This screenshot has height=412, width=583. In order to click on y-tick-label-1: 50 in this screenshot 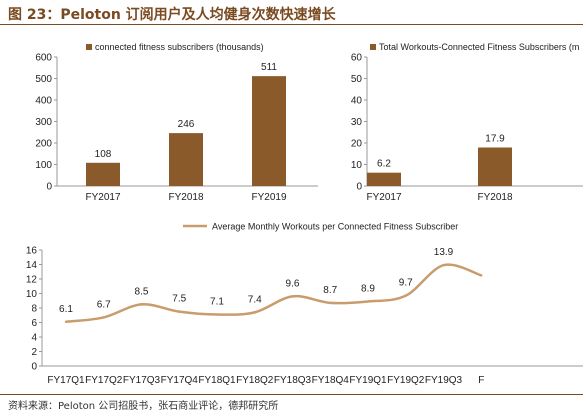, I will do `click(357, 79)`.